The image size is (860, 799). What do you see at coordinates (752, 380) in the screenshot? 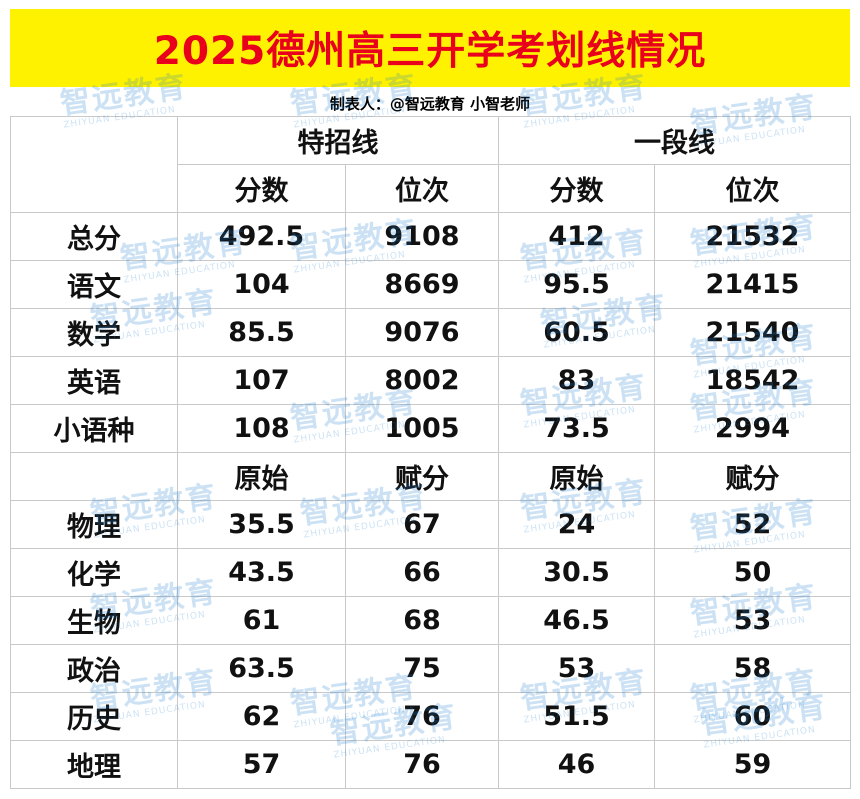
I see `value-cell: 18542` at bounding box center [752, 380].